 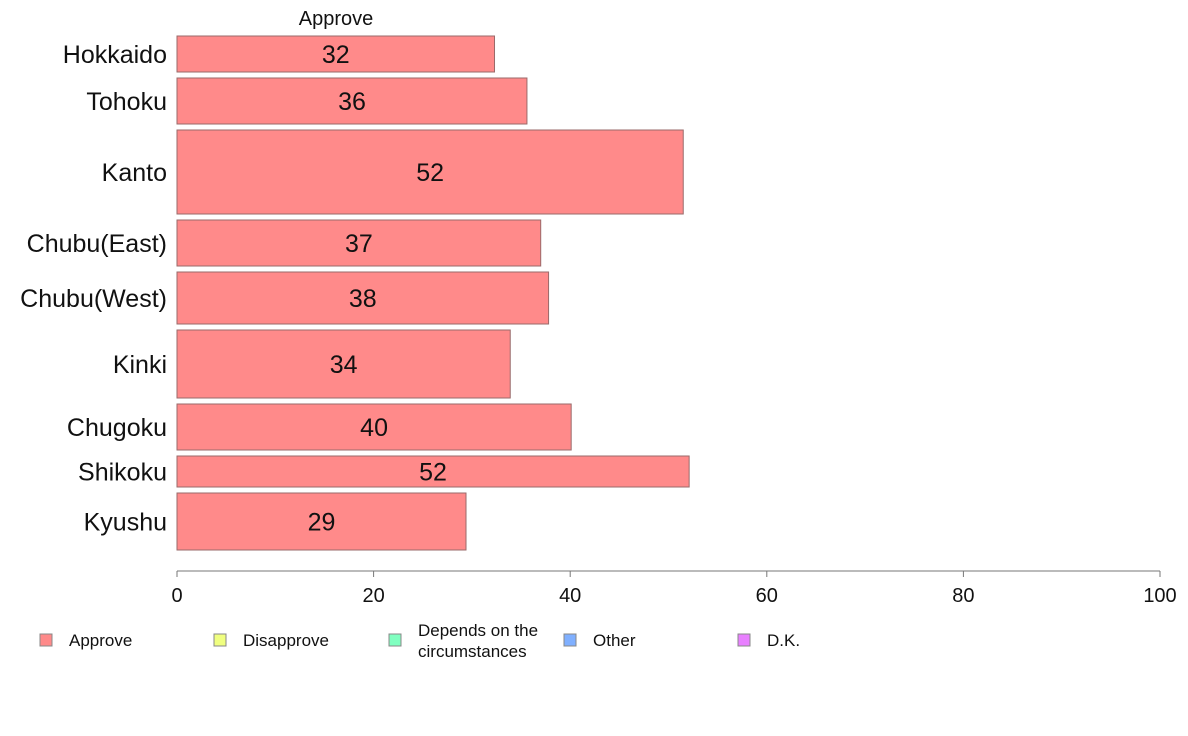 What do you see at coordinates (115, 55) in the screenshot?
I see `category-label-hokkaido: Hokkaido` at bounding box center [115, 55].